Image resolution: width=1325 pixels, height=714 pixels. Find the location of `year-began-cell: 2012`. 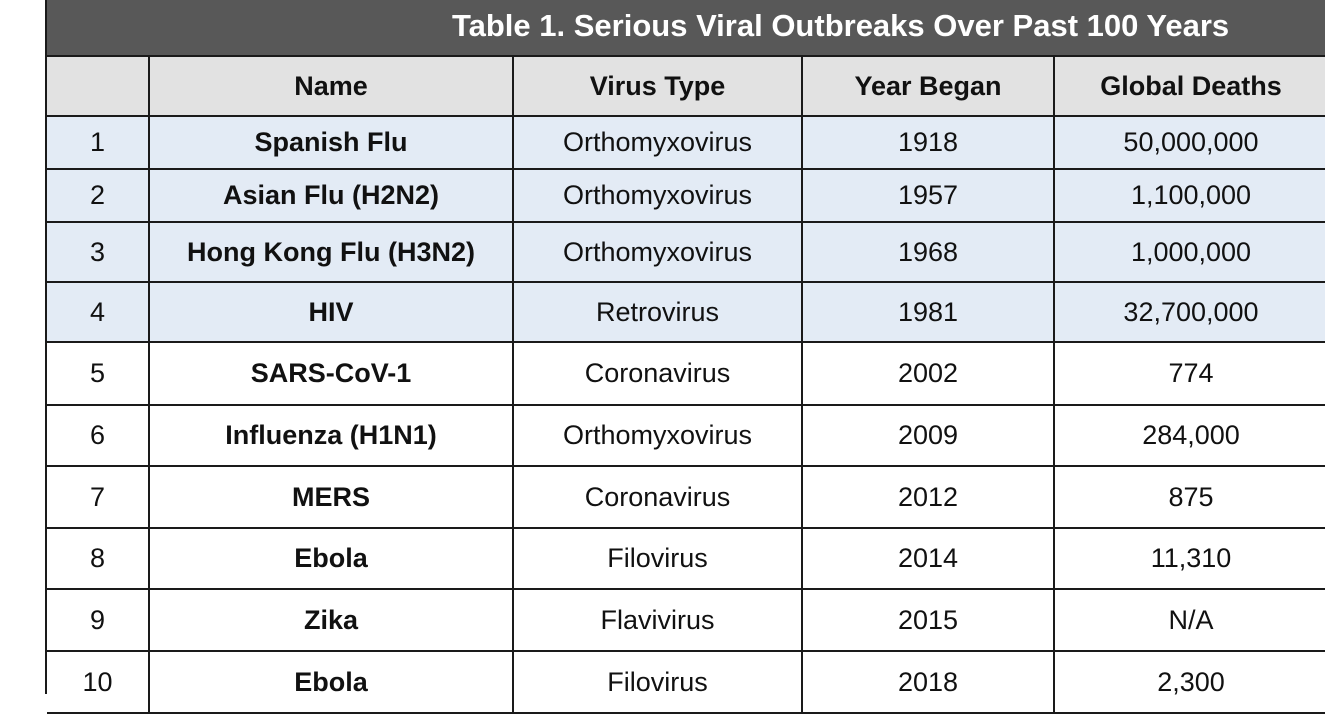

year-began-cell: 2012 is located at coordinates (928, 497).